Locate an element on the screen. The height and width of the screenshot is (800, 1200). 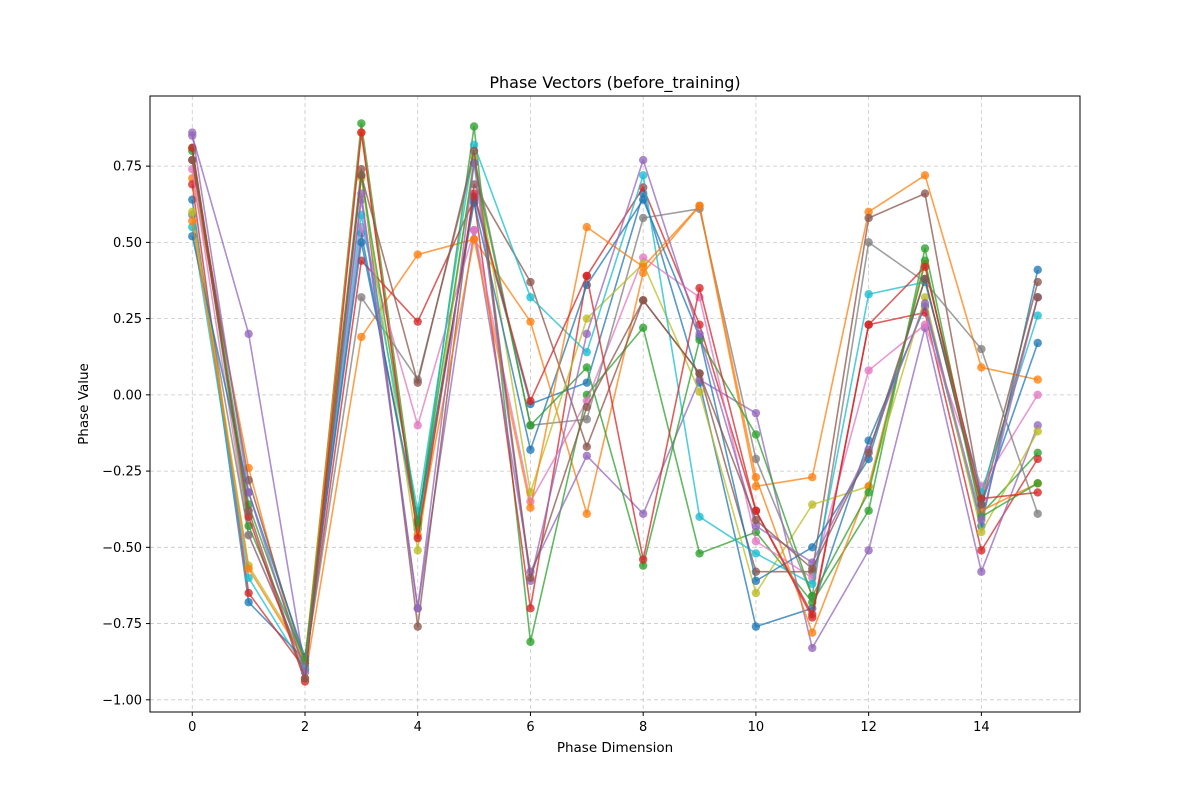
y-tick-label: 0.25 is located at coordinates (127, 319).